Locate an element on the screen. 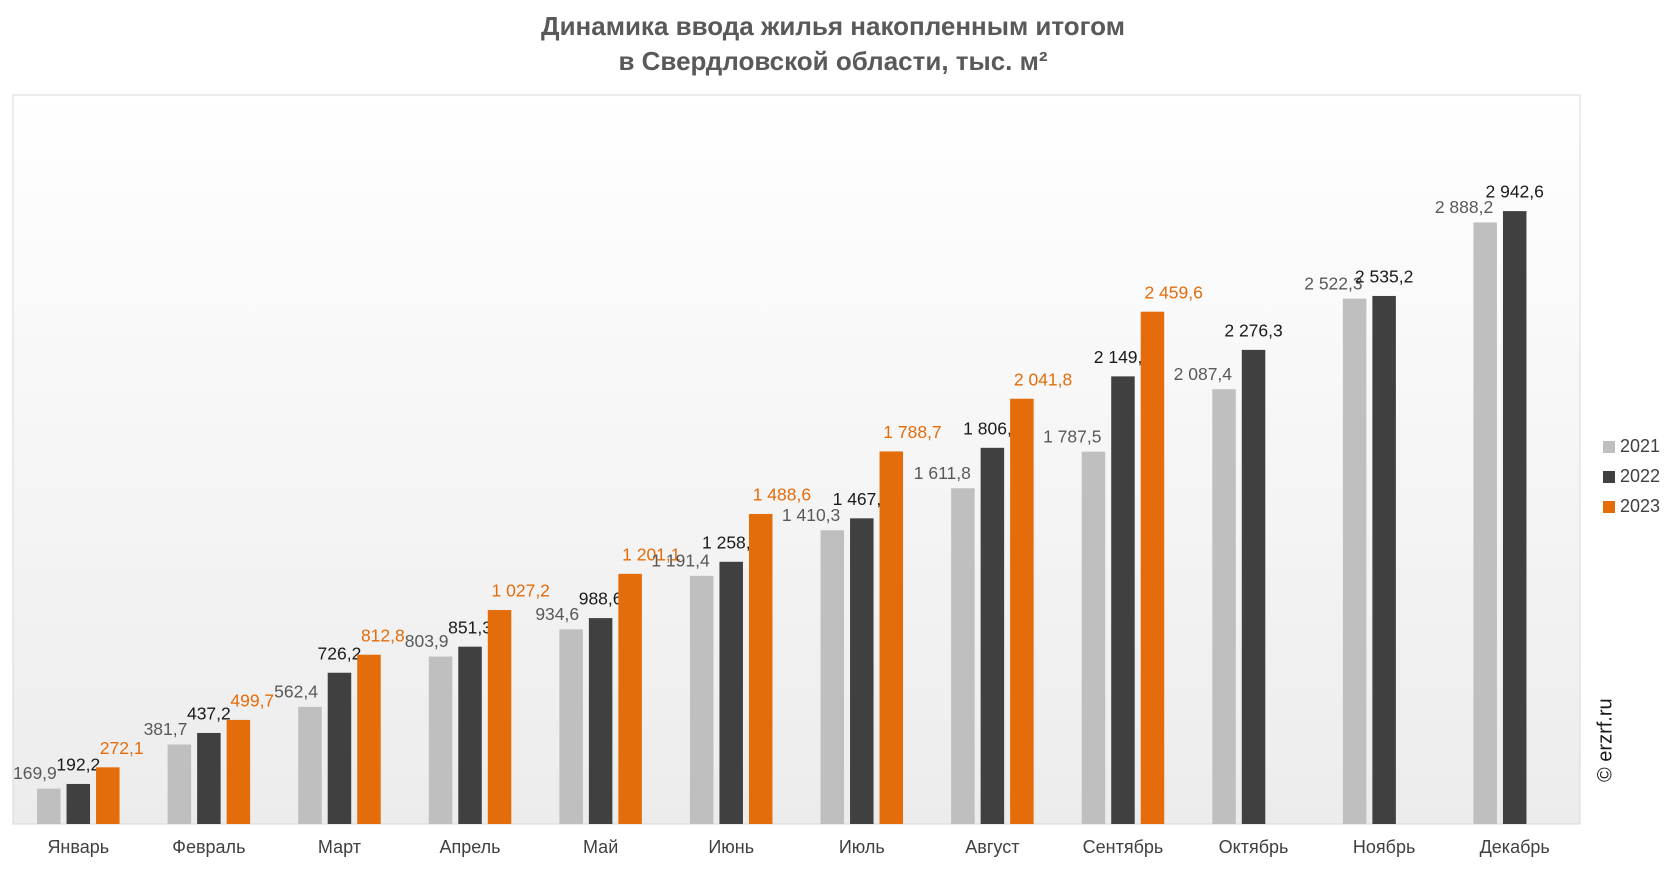  legend-label: 2021 is located at coordinates (1640, 446).